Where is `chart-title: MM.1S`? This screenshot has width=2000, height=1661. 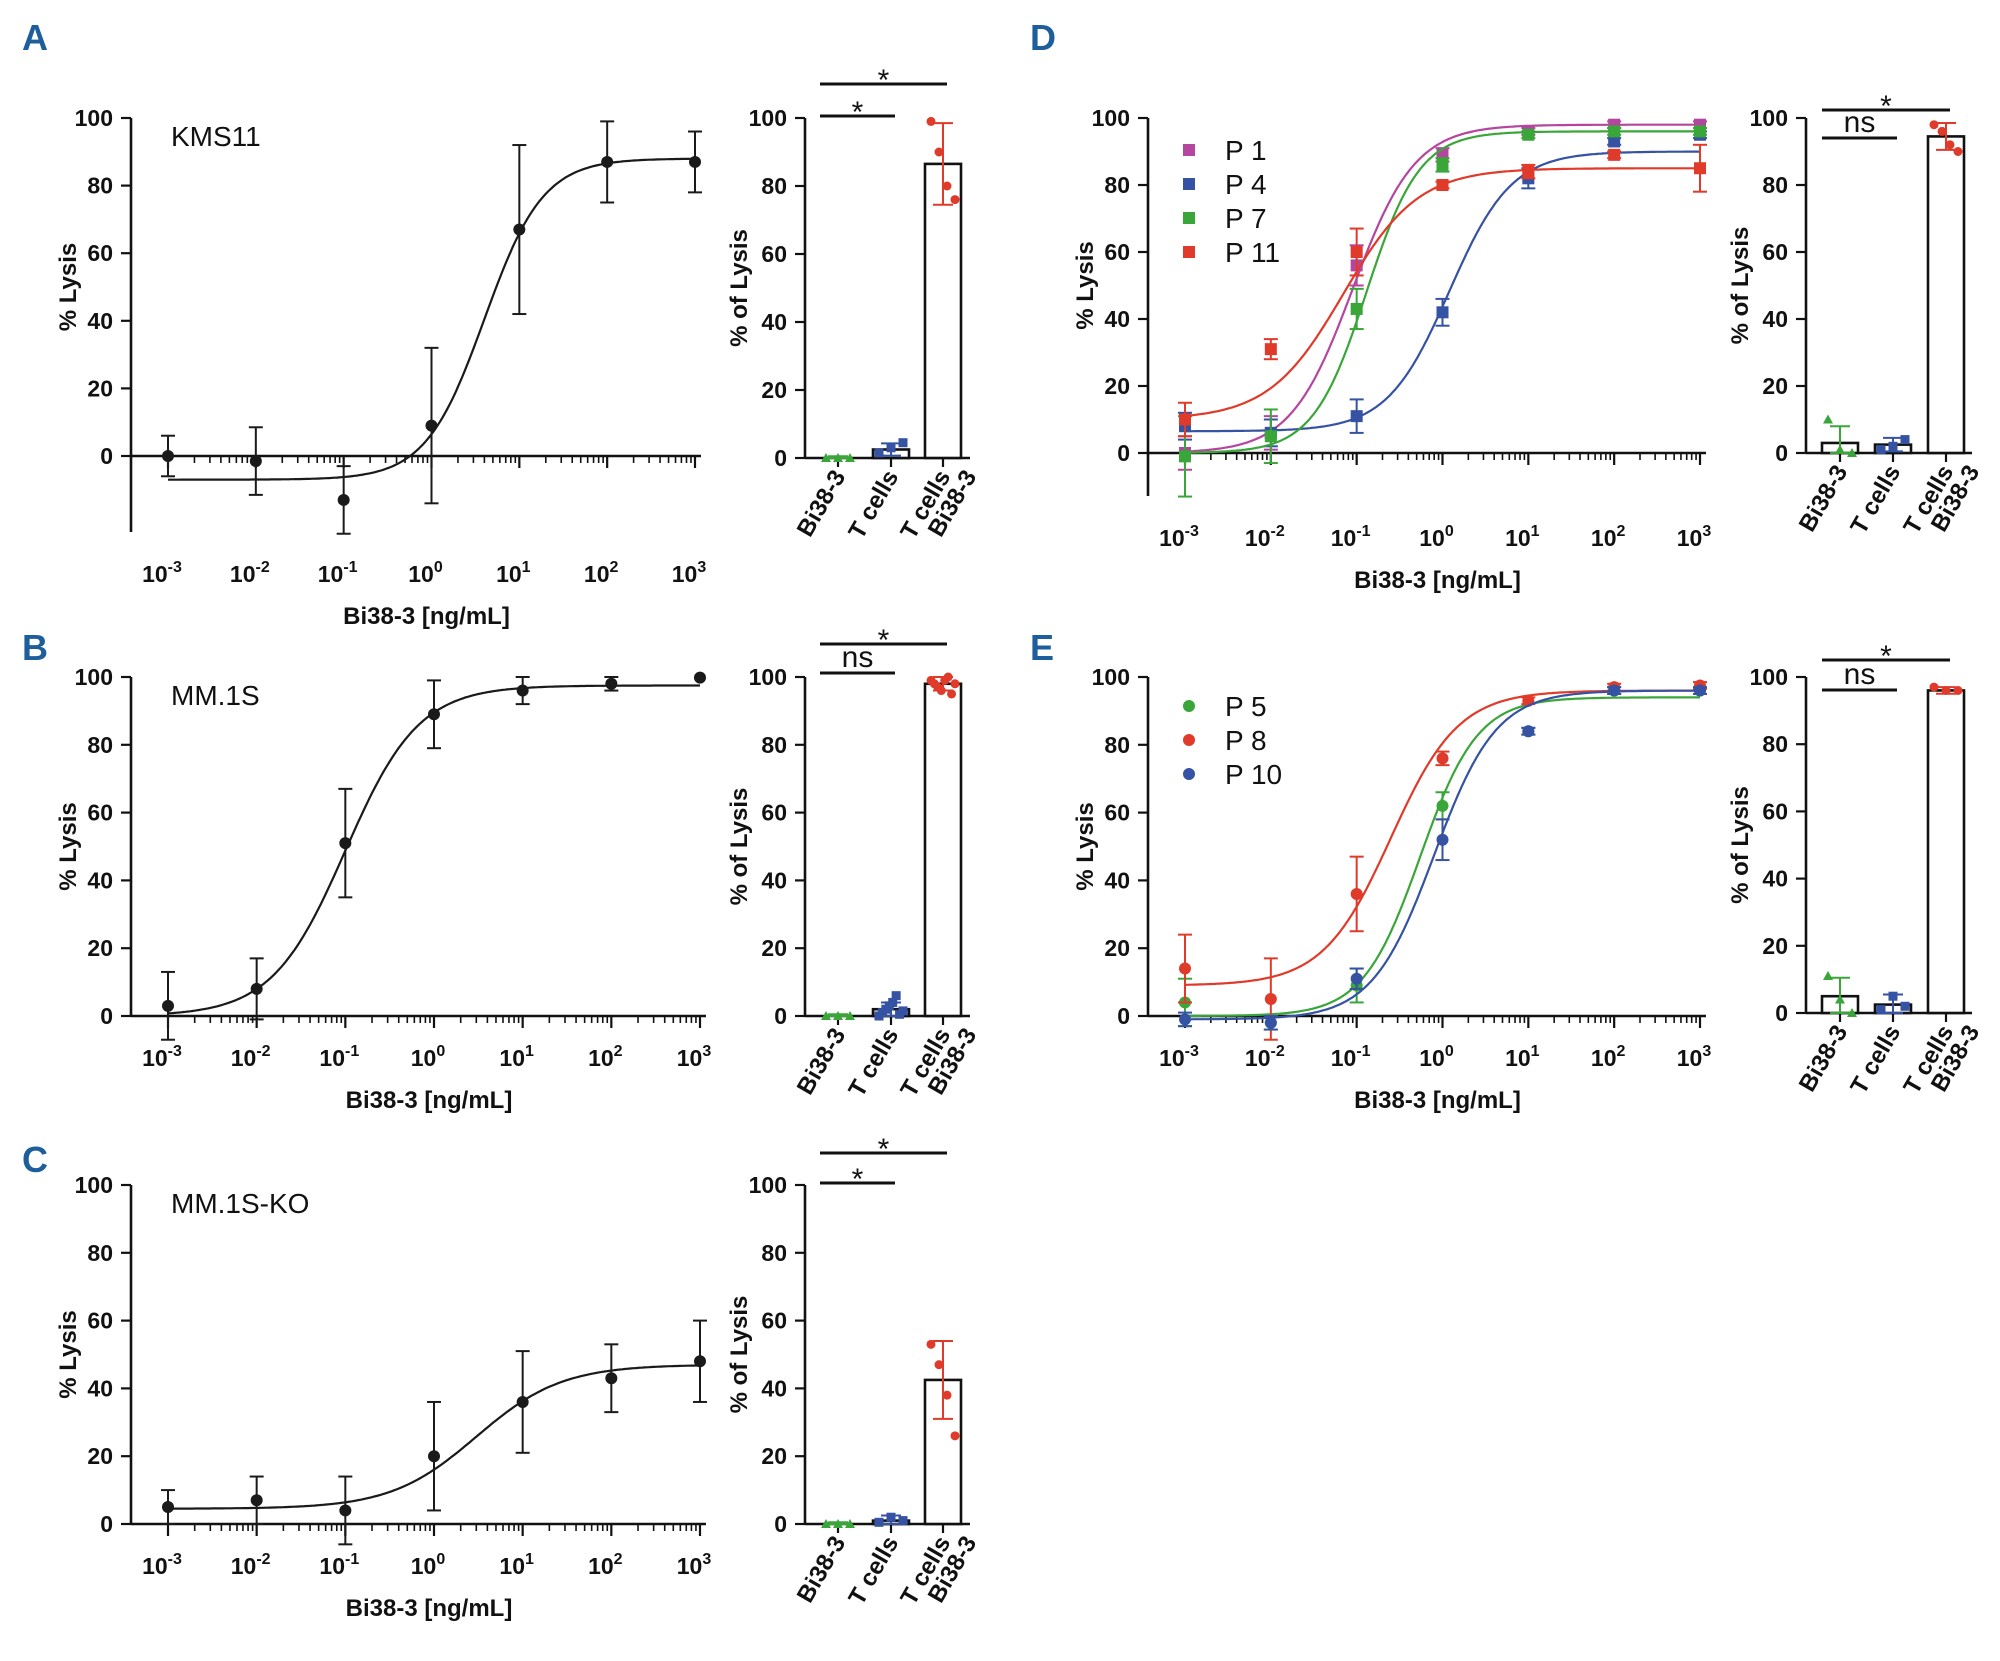
chart-title: MM.1S is located at coordinates (215, 695).